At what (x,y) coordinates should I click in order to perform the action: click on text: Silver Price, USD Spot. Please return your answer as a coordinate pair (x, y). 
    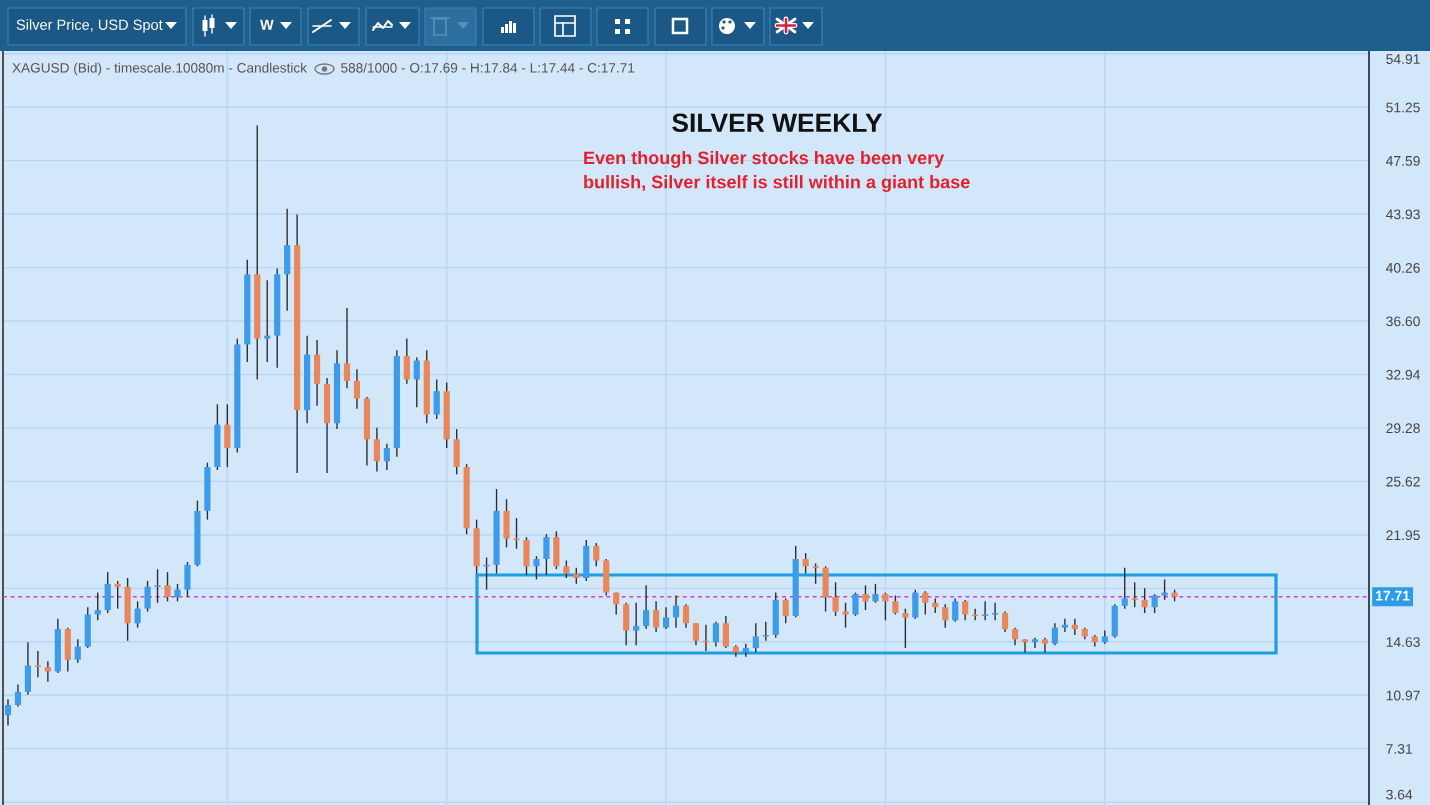
    Looking at the image, I should click on (89, 26).